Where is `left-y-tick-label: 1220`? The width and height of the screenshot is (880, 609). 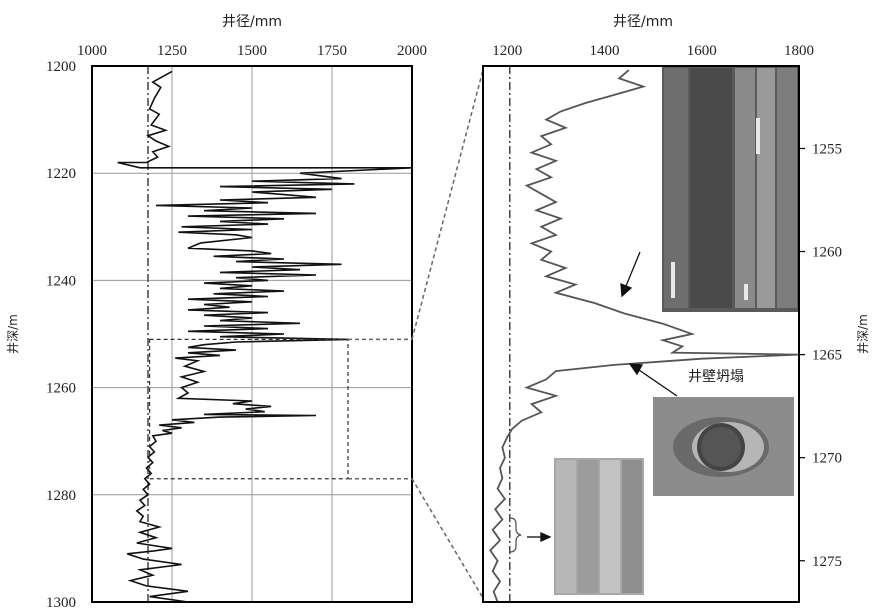 left-y-tick-label: 1220 is located at coordinates (61, 174).